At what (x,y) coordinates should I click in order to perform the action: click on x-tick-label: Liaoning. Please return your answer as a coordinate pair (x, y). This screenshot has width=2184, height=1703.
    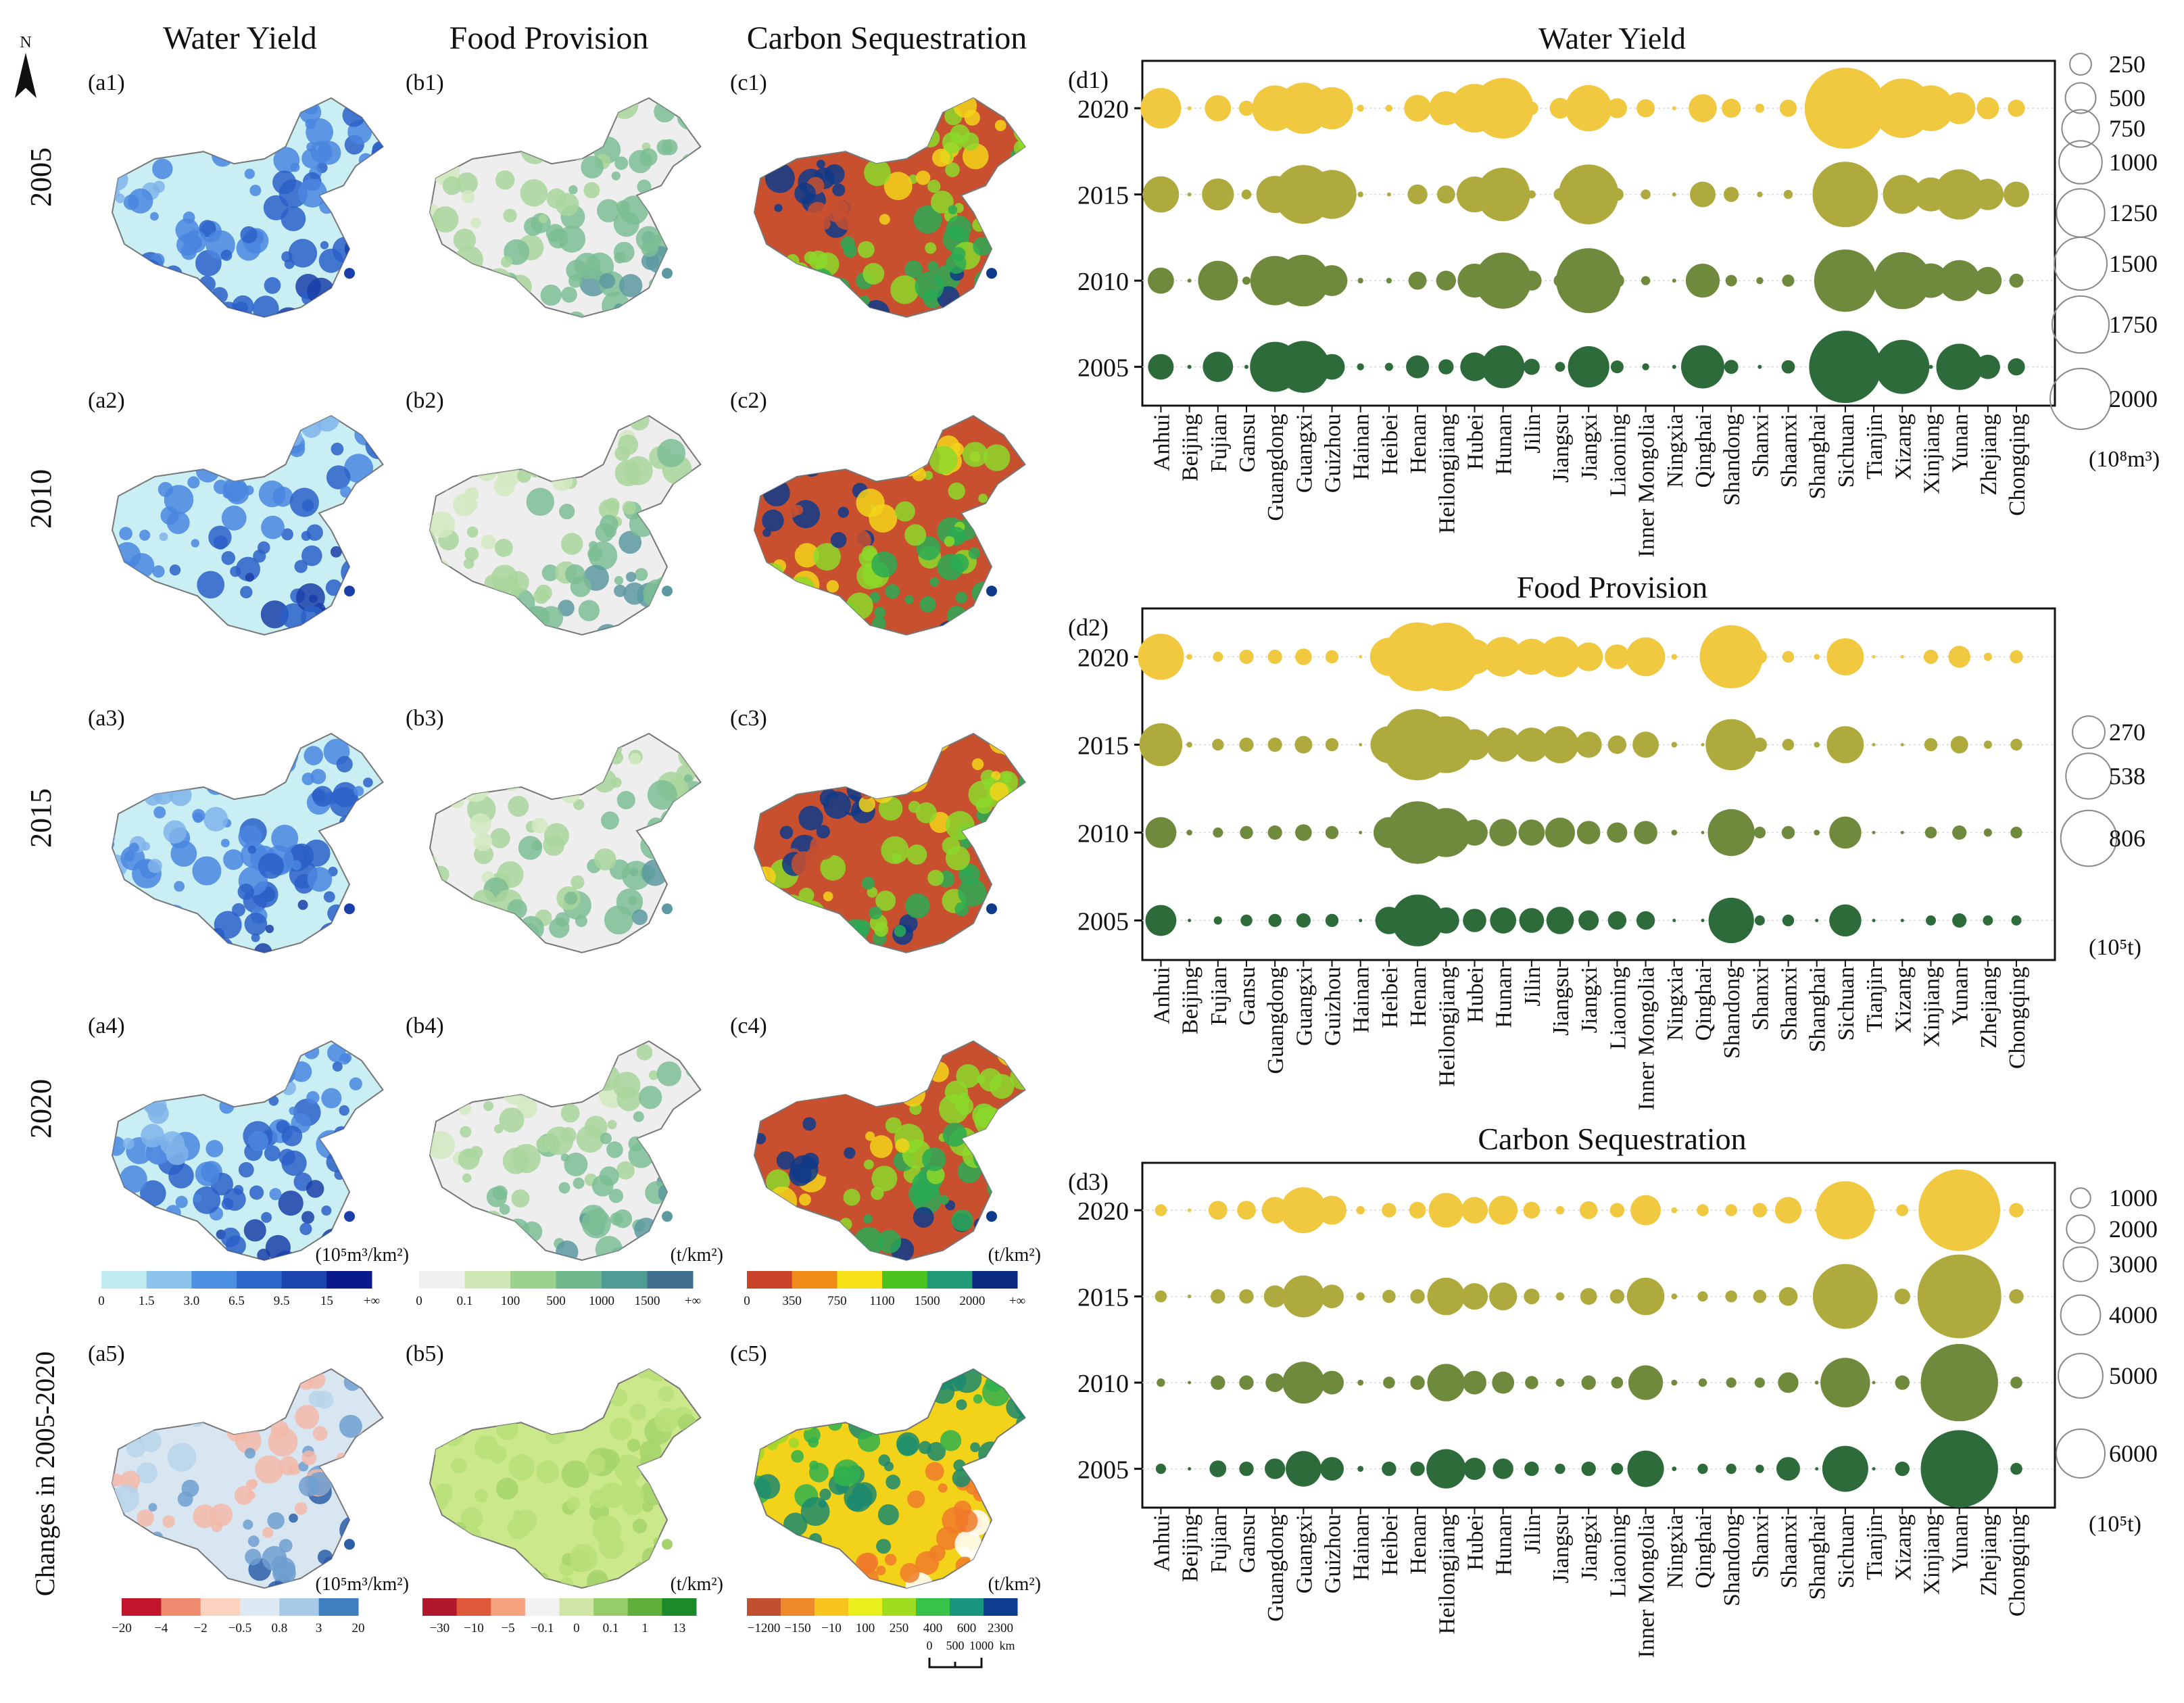
    Looking at the image, I should click on (1617, 455).